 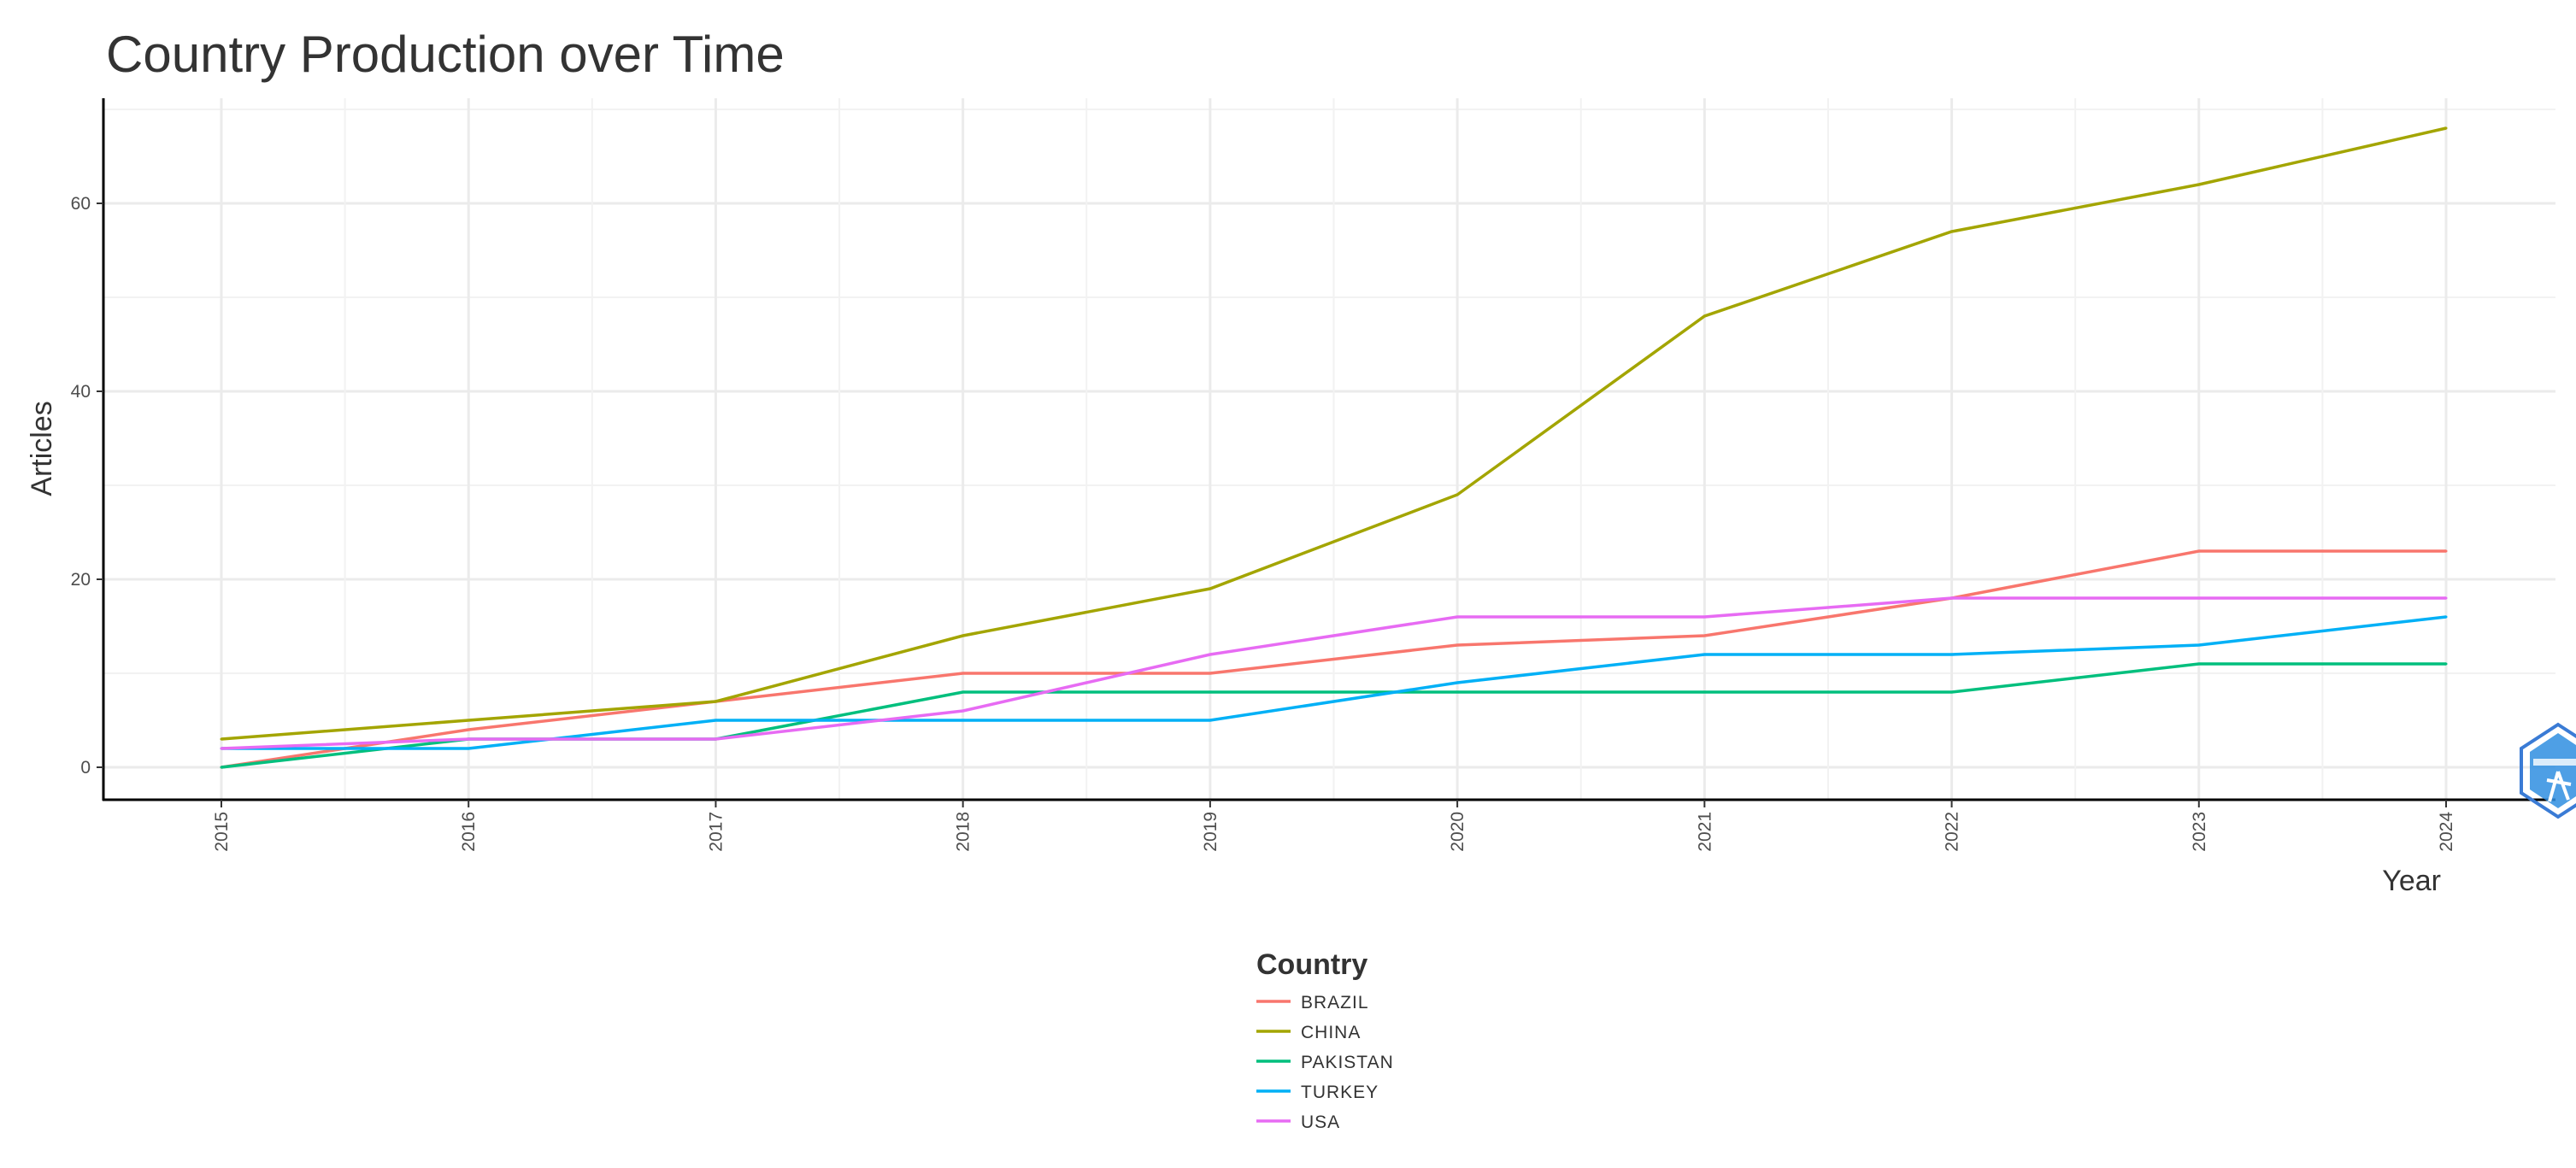 I want to click on y-tick-label: 60, so click(x=81, y=204).